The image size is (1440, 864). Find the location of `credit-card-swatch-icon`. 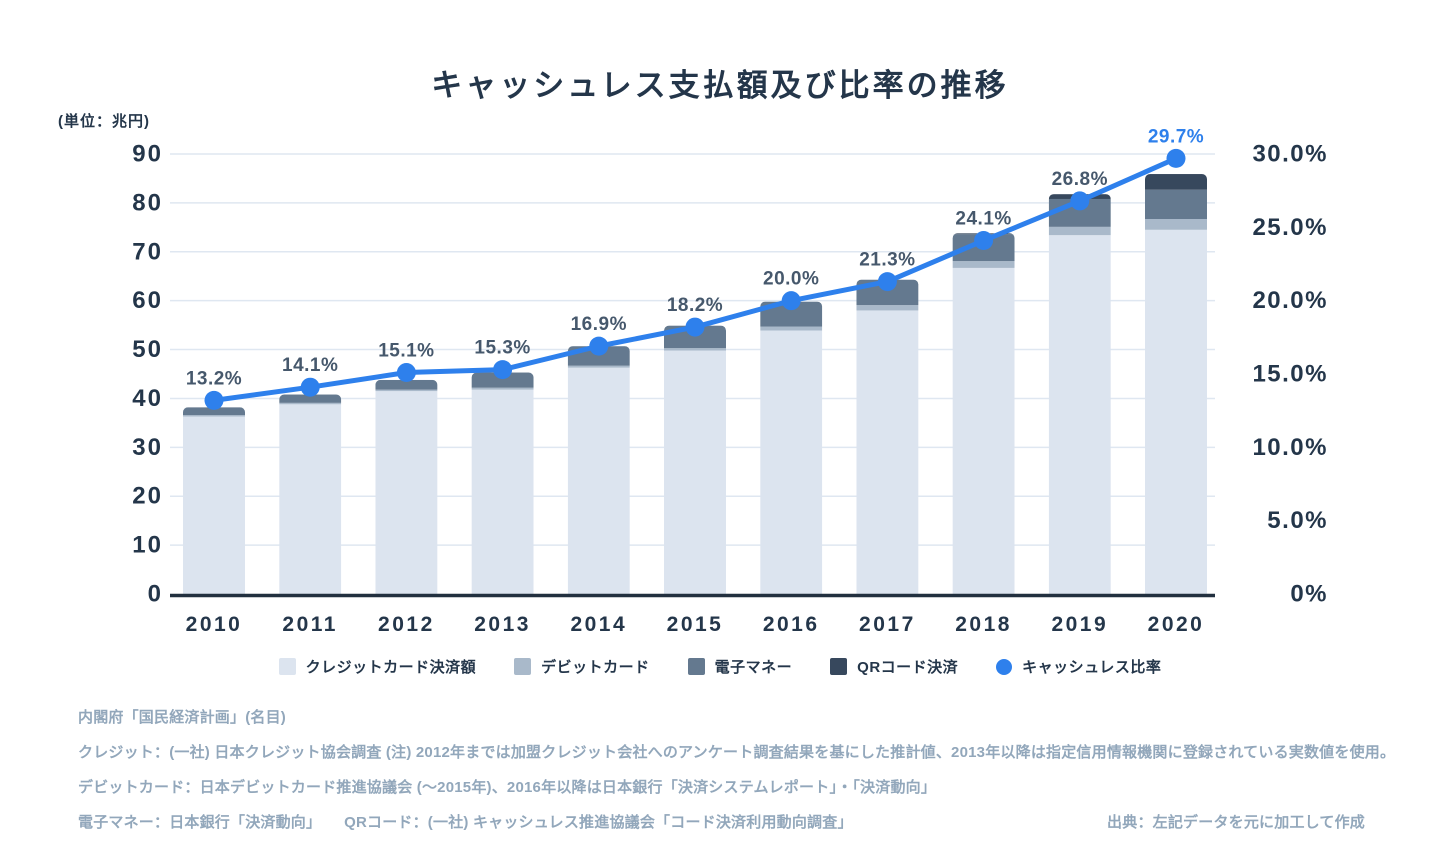

credit-card-swatch-icon is located at coordinates (287, 666).